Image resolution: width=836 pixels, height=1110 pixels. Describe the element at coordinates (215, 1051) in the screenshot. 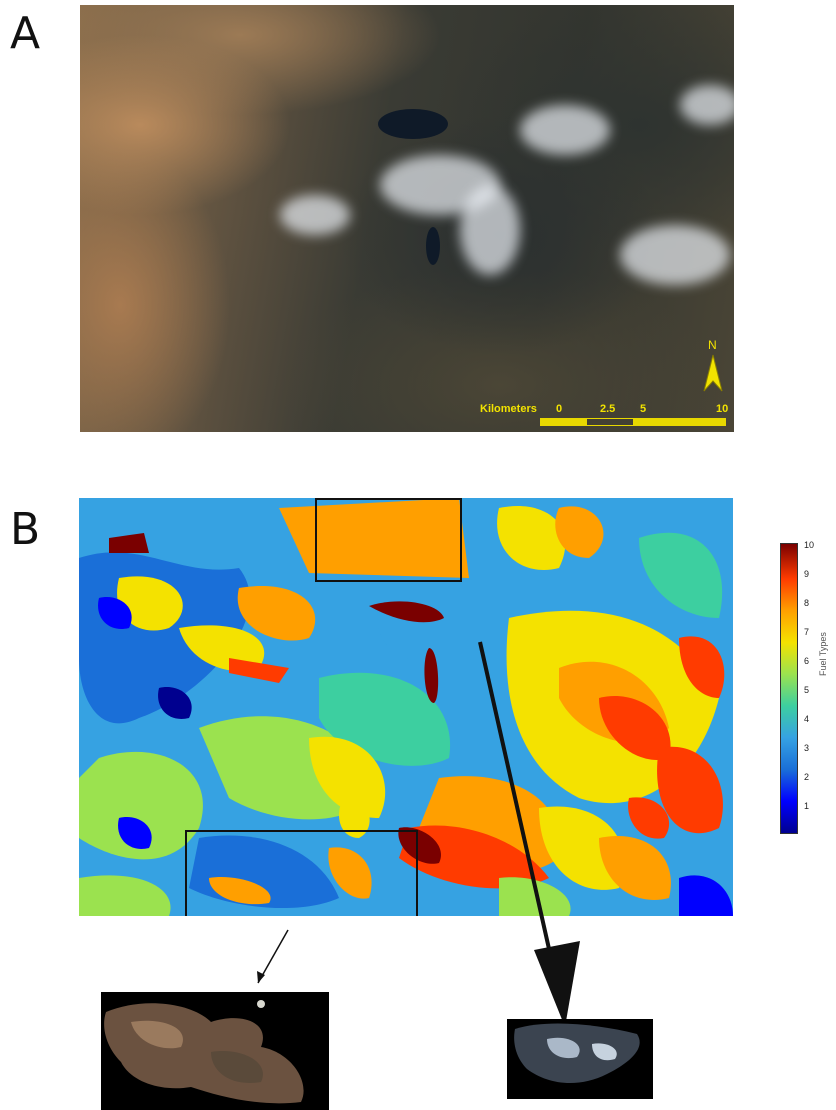

I see `extracted-region-south-thumbnail` at that location.